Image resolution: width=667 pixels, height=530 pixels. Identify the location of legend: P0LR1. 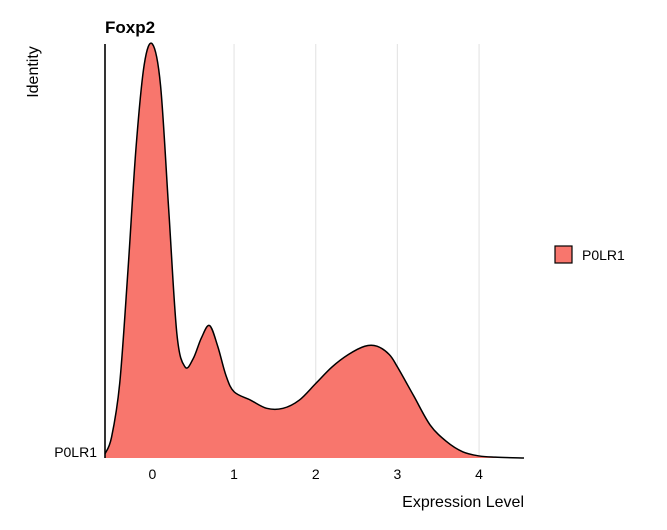
(589, 254).